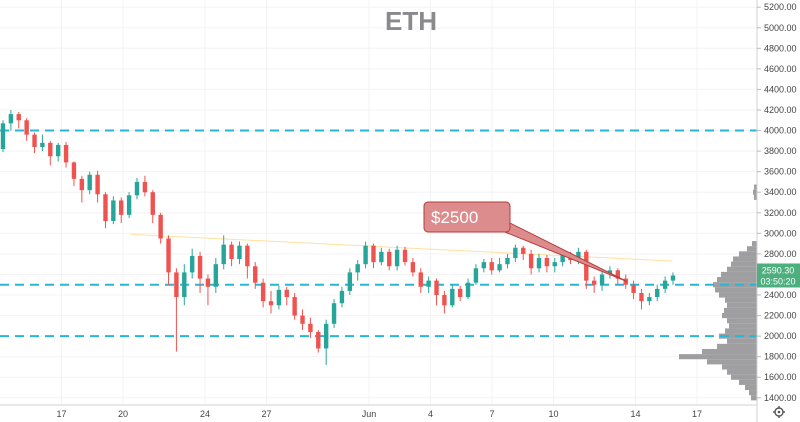 The width and height of the screenshot is (800, 422). I want to click on callout-box, so click(467, 217).